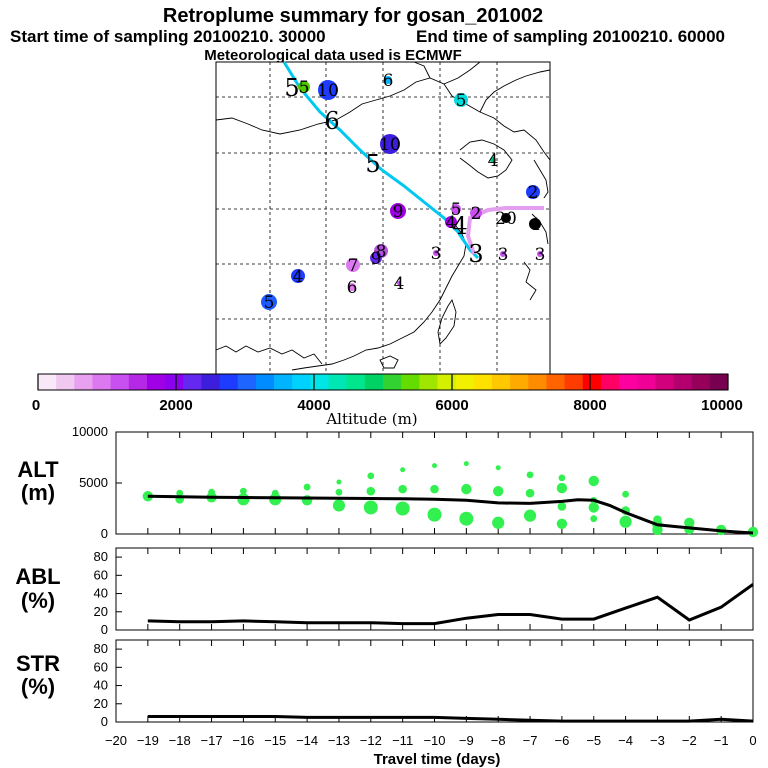 The width and height of the screenshot is (768, 768). What do you see at coordinates (402, 740) in the screenshot?
I see `x-tick-label: −11` at bounding box center [402, 740].